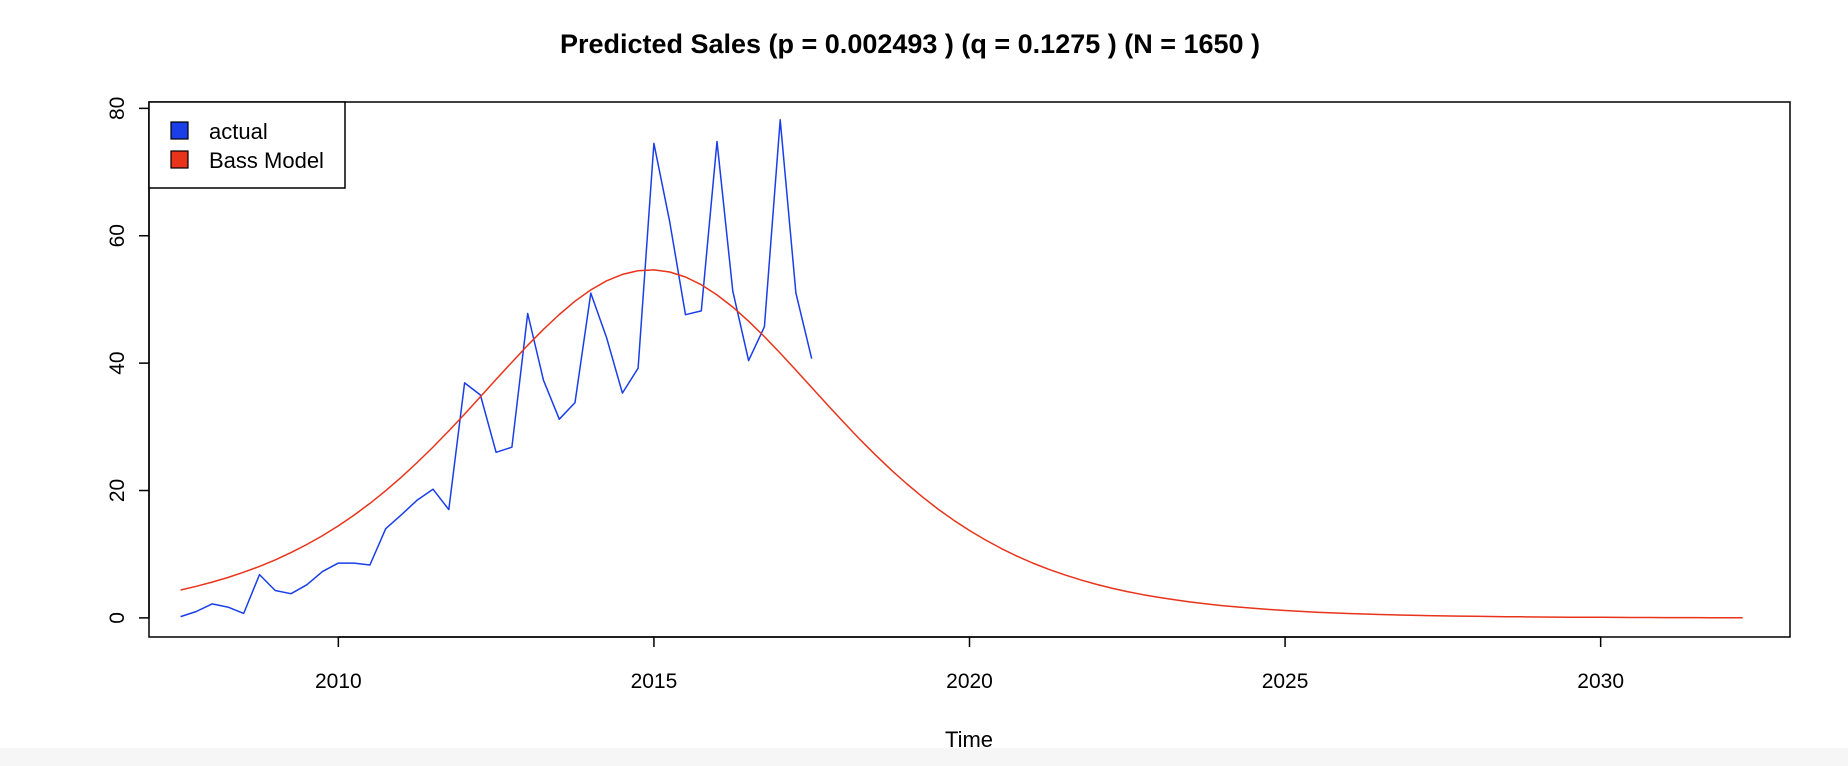  What do you see at coordinates (117, 490) in the screenshot?
I see `y-tick-label: 20` at bounding box center [117, 490].